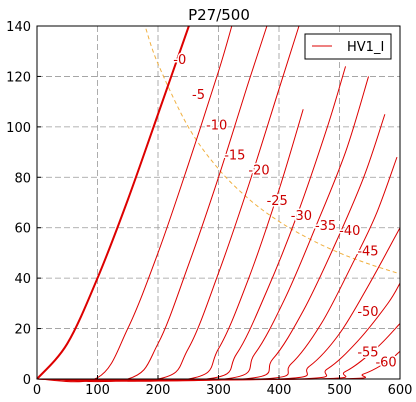  I want to click on curve-label-10: -50, so click(367, 312).